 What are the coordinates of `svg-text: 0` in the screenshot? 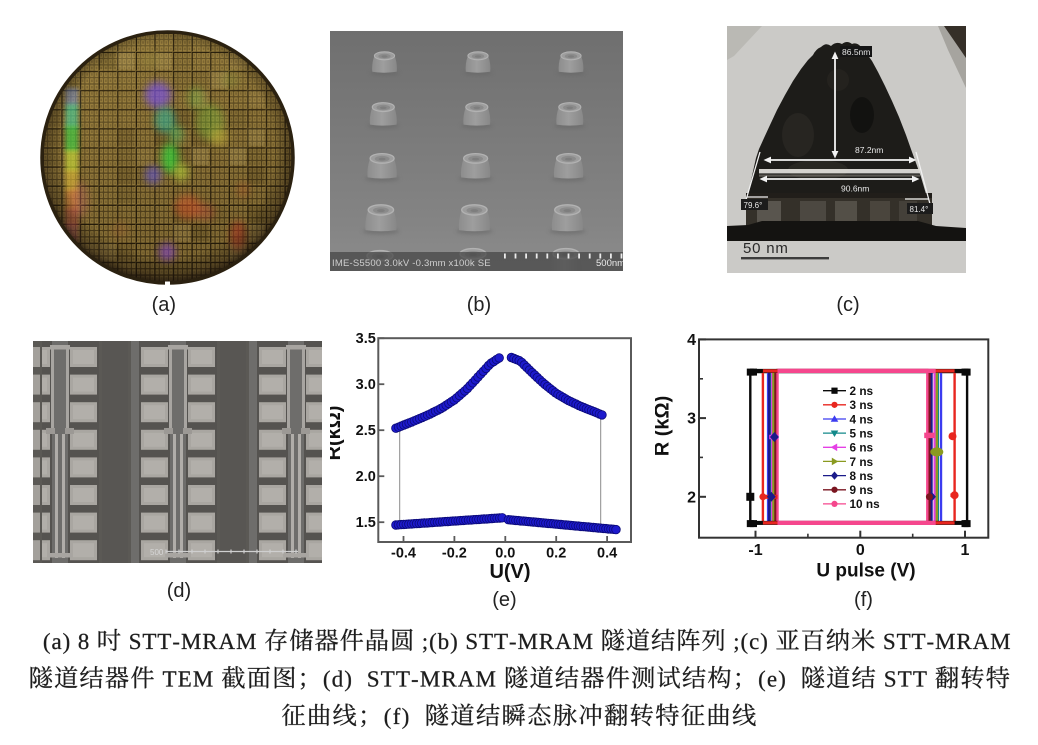 It's located at (860, 550).